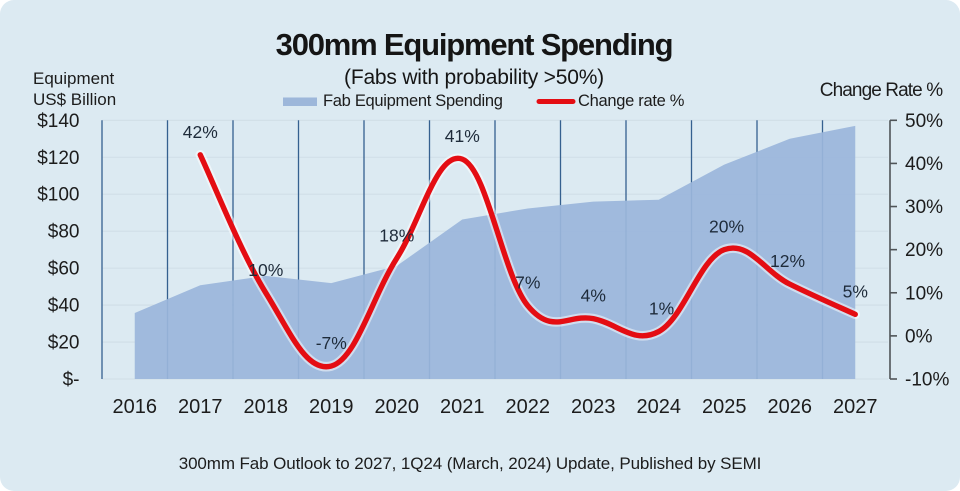 Image resolution: width=960 pixels, height=491 pixels. Describe the element at coordinates (135, 407) in the screenshot. I see `svg-text: 2016` at that location.